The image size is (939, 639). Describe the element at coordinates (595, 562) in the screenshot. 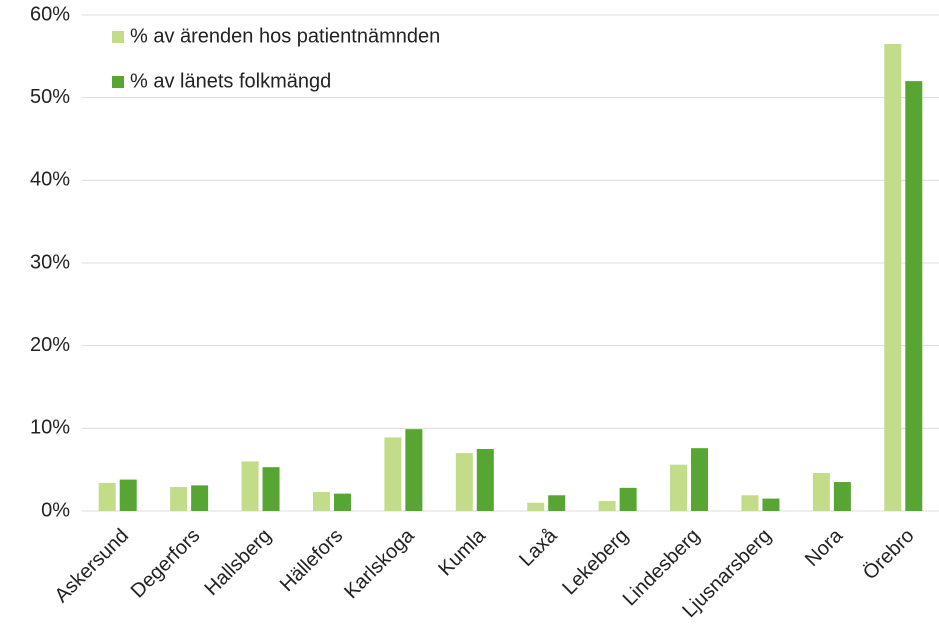

I see `x-tick-label: Lekeberg` at that location.